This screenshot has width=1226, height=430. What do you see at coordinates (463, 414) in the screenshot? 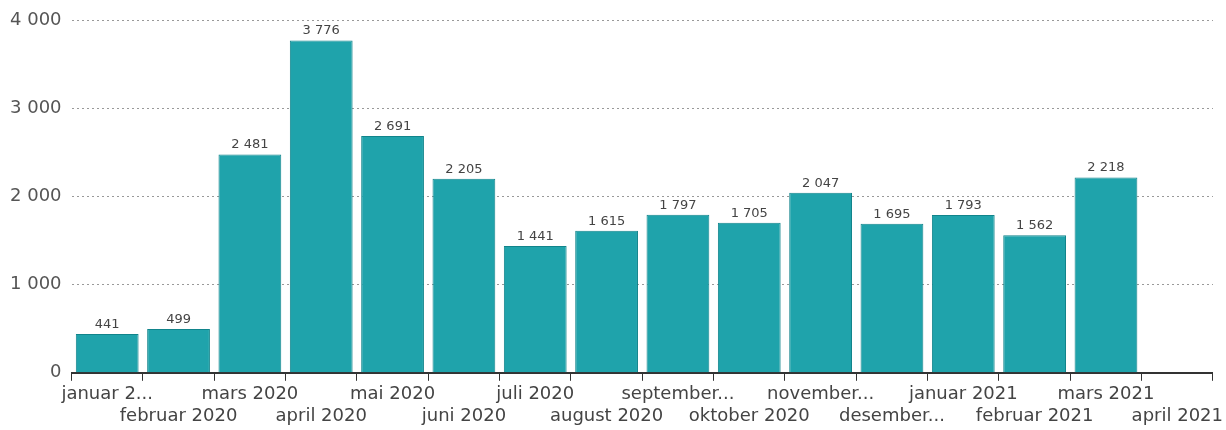
I see `x-tick-label: juni 2020` at bounding box center [463, 414].